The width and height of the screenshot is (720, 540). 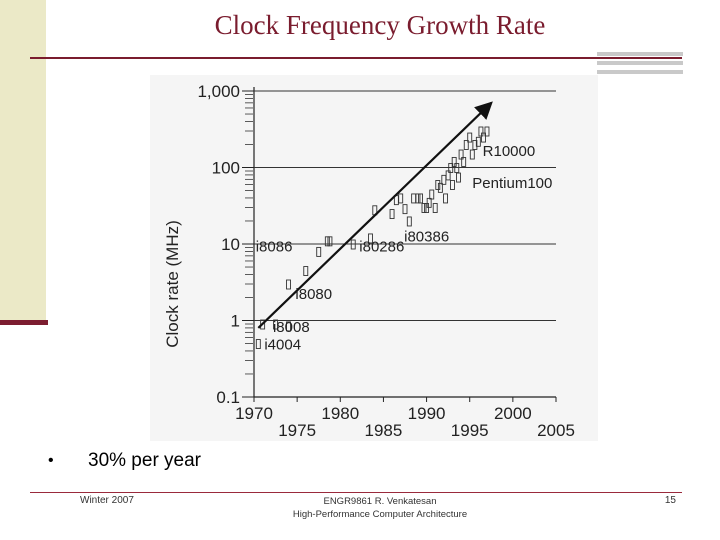 What do you see at coordinates (23, 160) in the screenshot?
I see `side-band` at bounding box center [23, 160].